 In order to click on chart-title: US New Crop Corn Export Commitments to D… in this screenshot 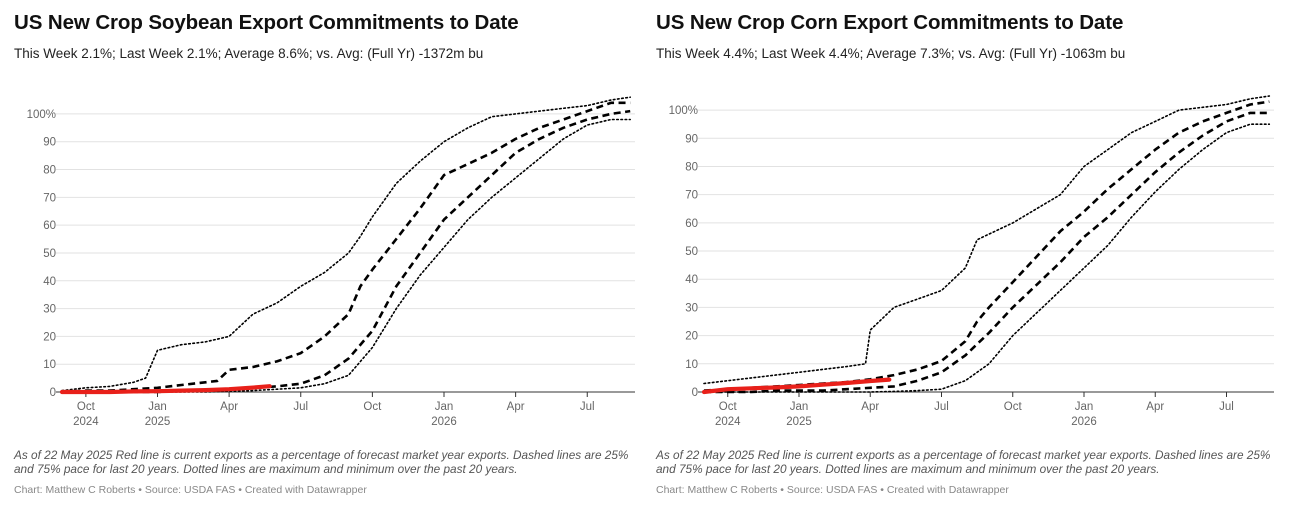, I will do `click(890, 22)`.